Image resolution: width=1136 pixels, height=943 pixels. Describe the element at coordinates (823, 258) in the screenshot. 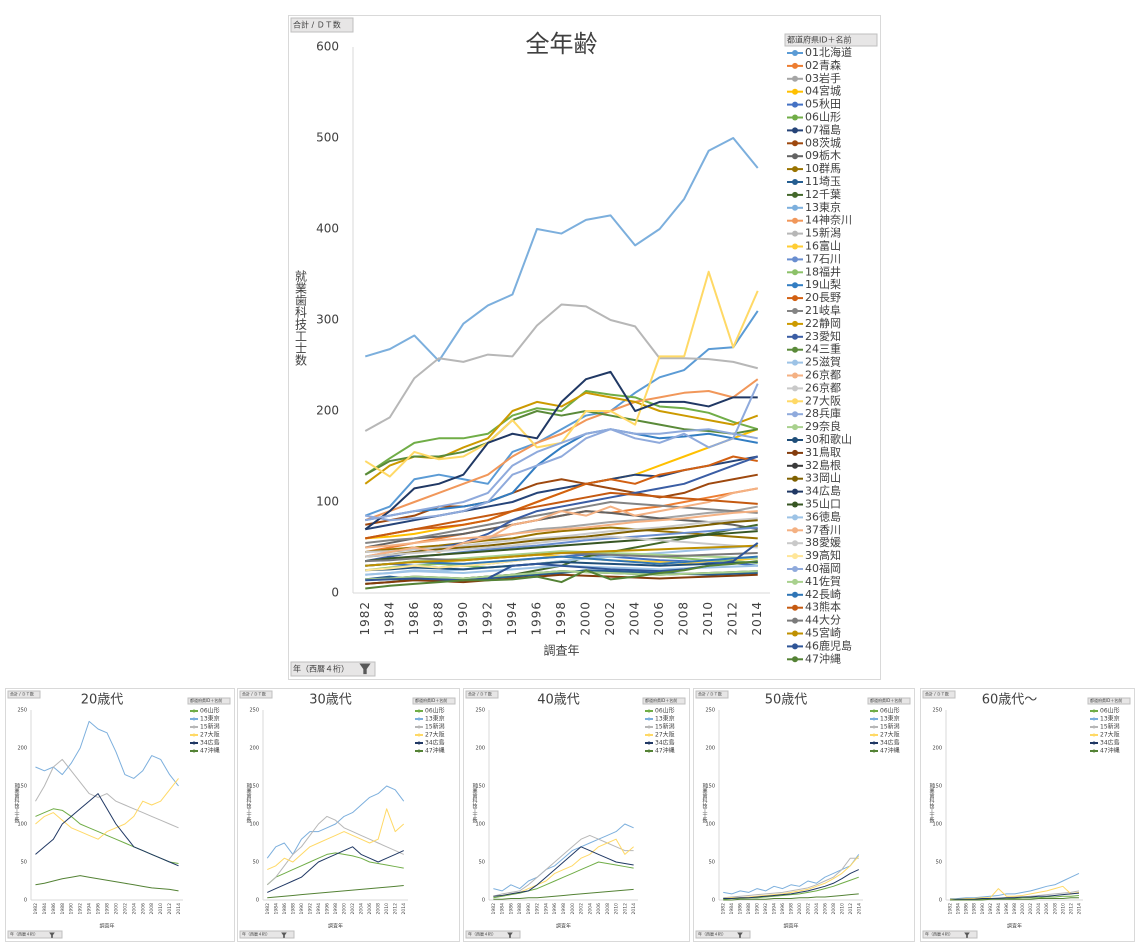

I see `legend-label: 17石川` at that location.